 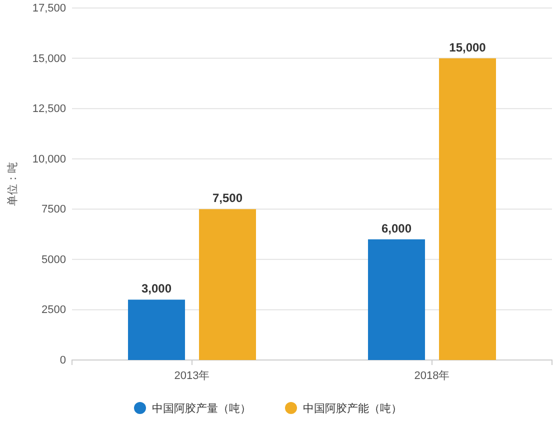 What do you see at coordinates (396, 228) in the screenshot?
I see `data-label: 6,000` at bounding box center [396, 228].